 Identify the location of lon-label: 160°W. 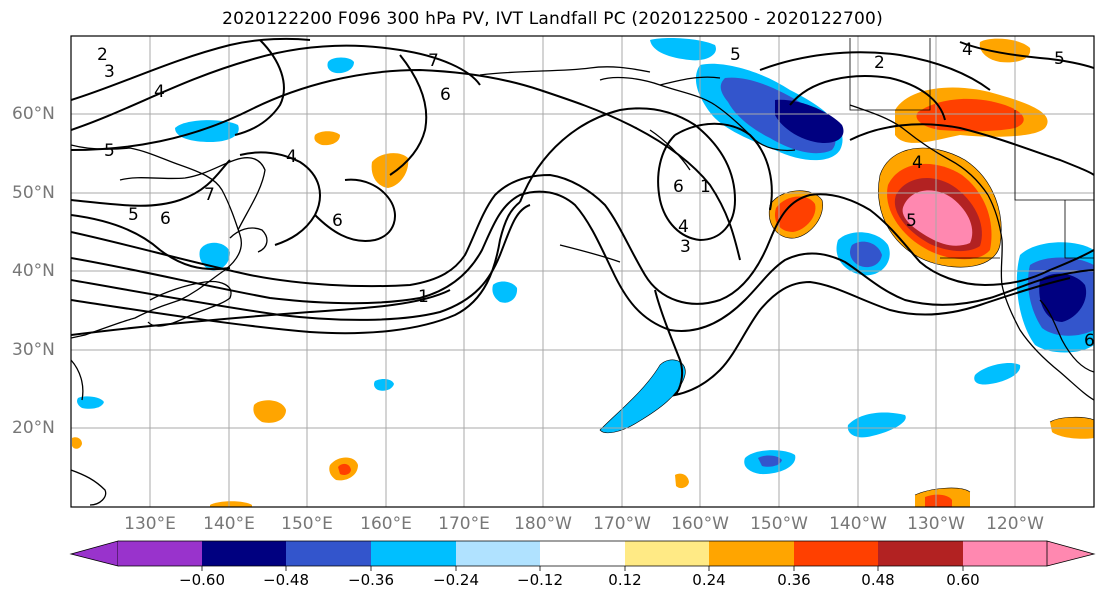
(700, 524).